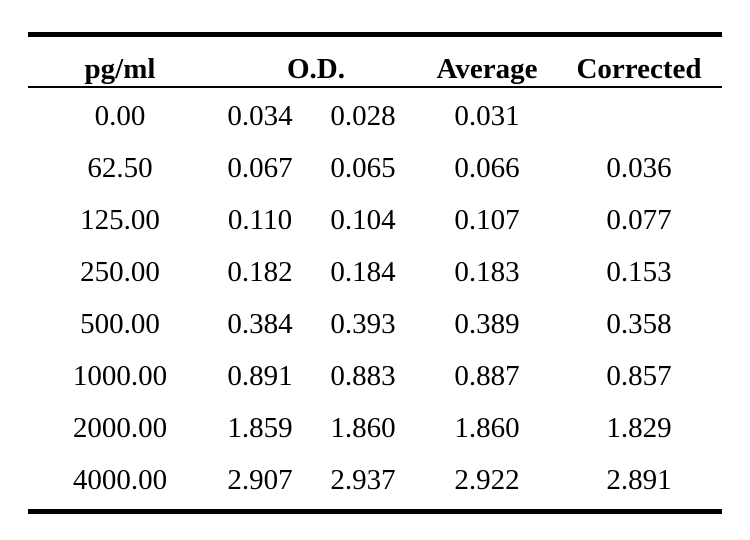 The width and height of the screenshot is (750, 540). I want to click on header-od: O.D., so click(316, 69).